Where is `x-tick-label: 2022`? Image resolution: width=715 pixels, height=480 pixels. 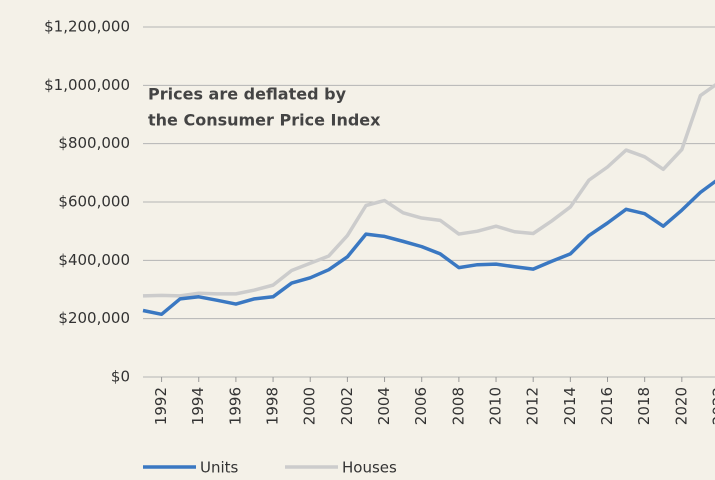
x-tick-label: 2022 is located at coordinates (712, 406).